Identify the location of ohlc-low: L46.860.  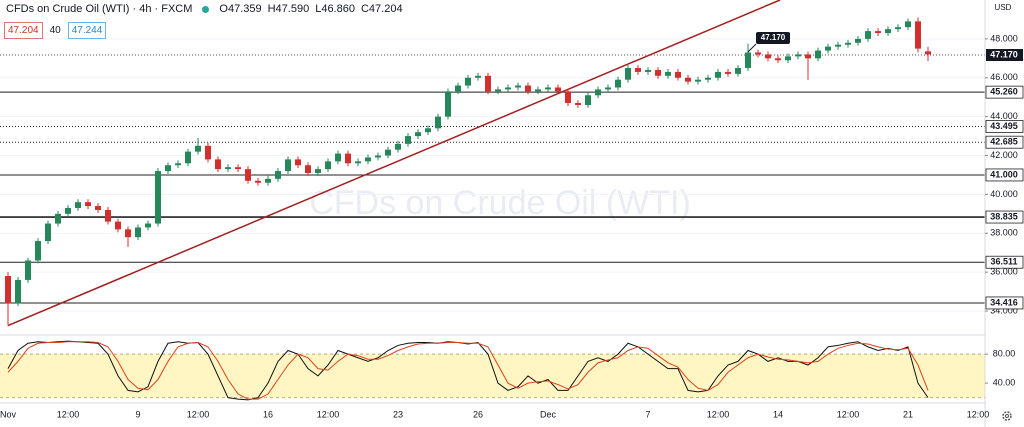
(335, 9).